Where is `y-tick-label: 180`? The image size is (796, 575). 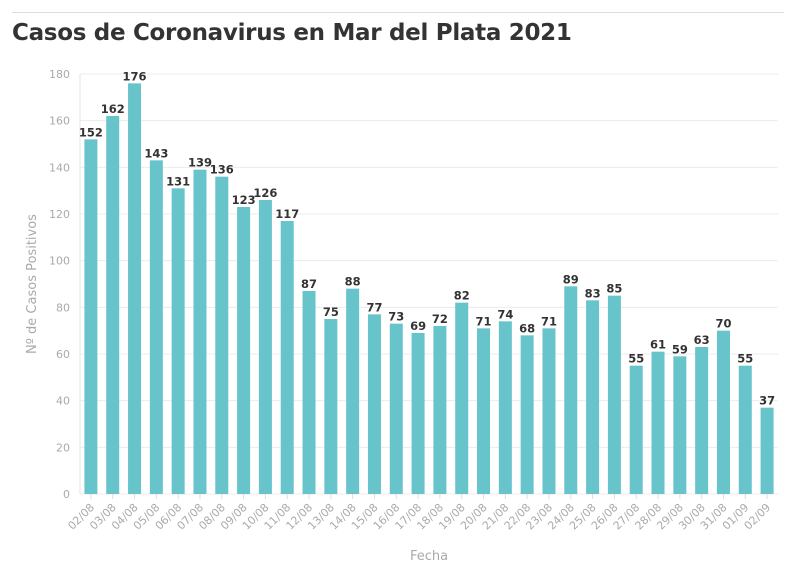
y-tick-label: 180 is located at coordinates (59, 74).